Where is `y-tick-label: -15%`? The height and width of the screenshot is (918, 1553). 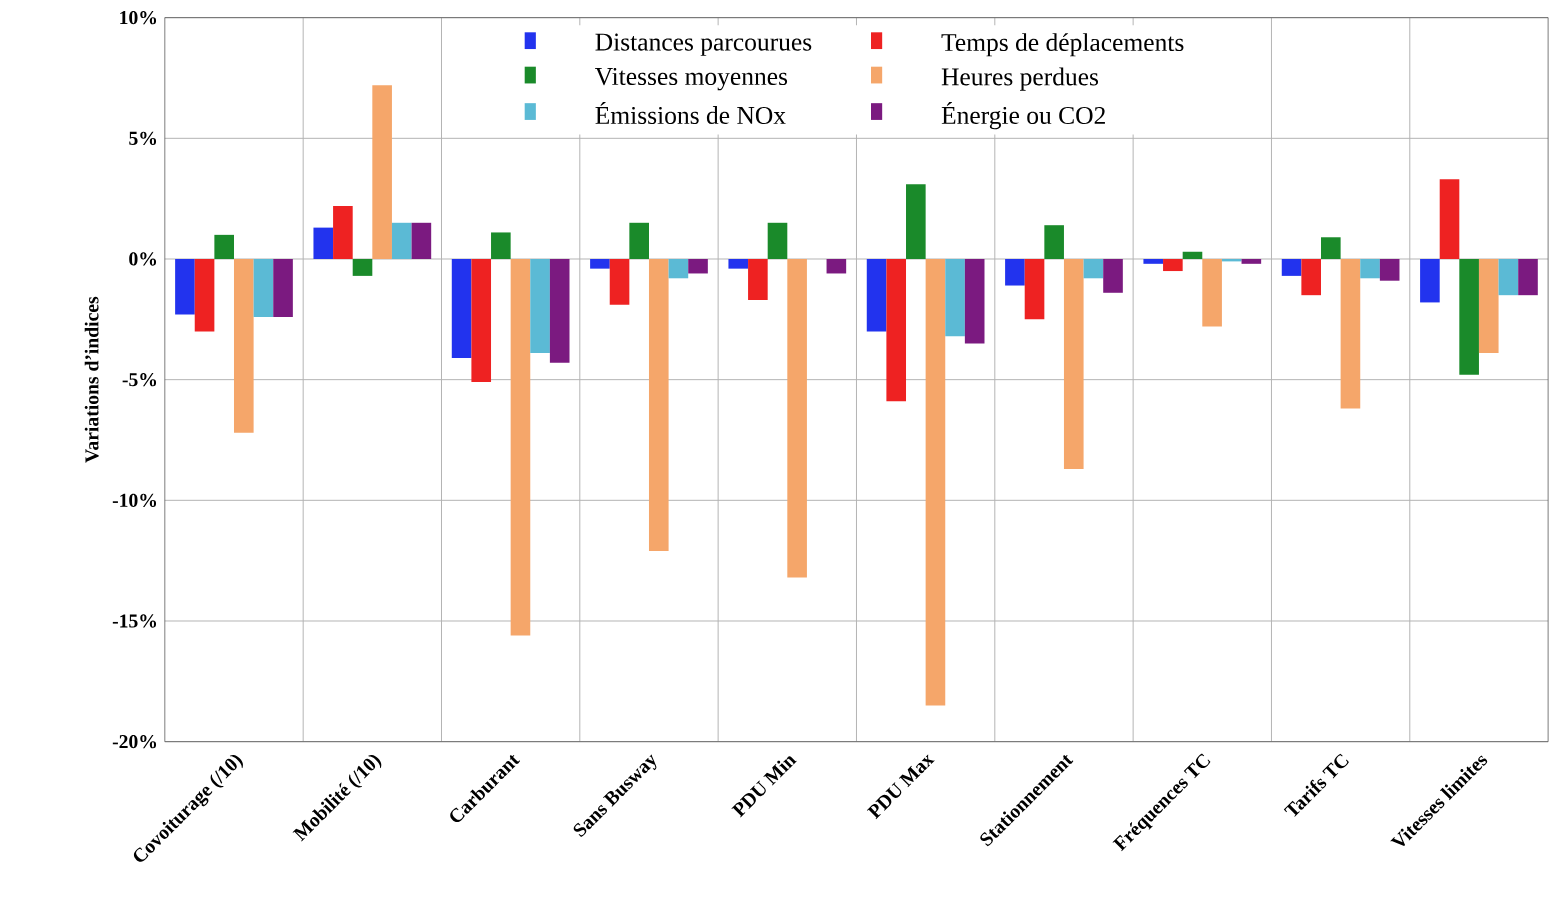
y-tick-label: -15% is located at coordinates (134, 621).